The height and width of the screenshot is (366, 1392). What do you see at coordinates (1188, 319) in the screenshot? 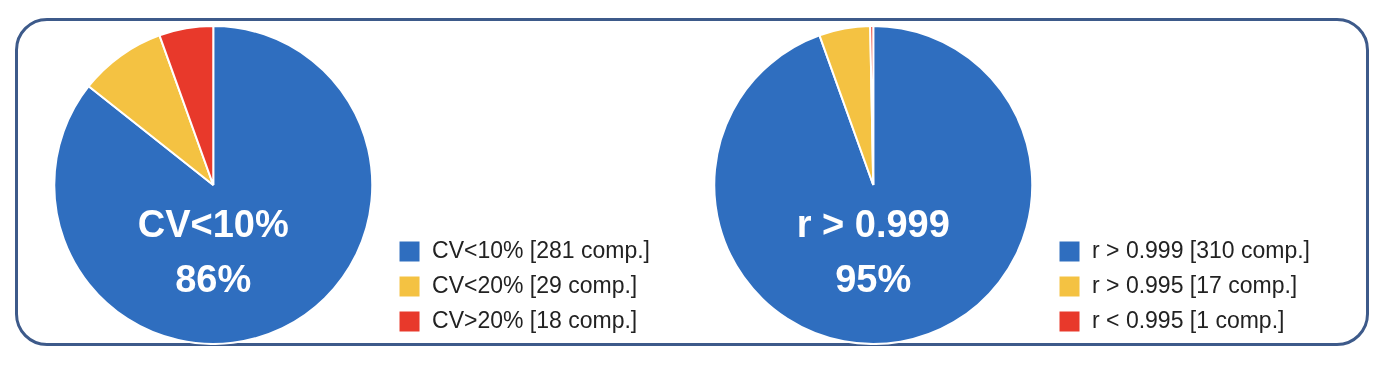
I see `legend-label: r < 0.995 [1 comp.]` at bounding box center [1188, 319].